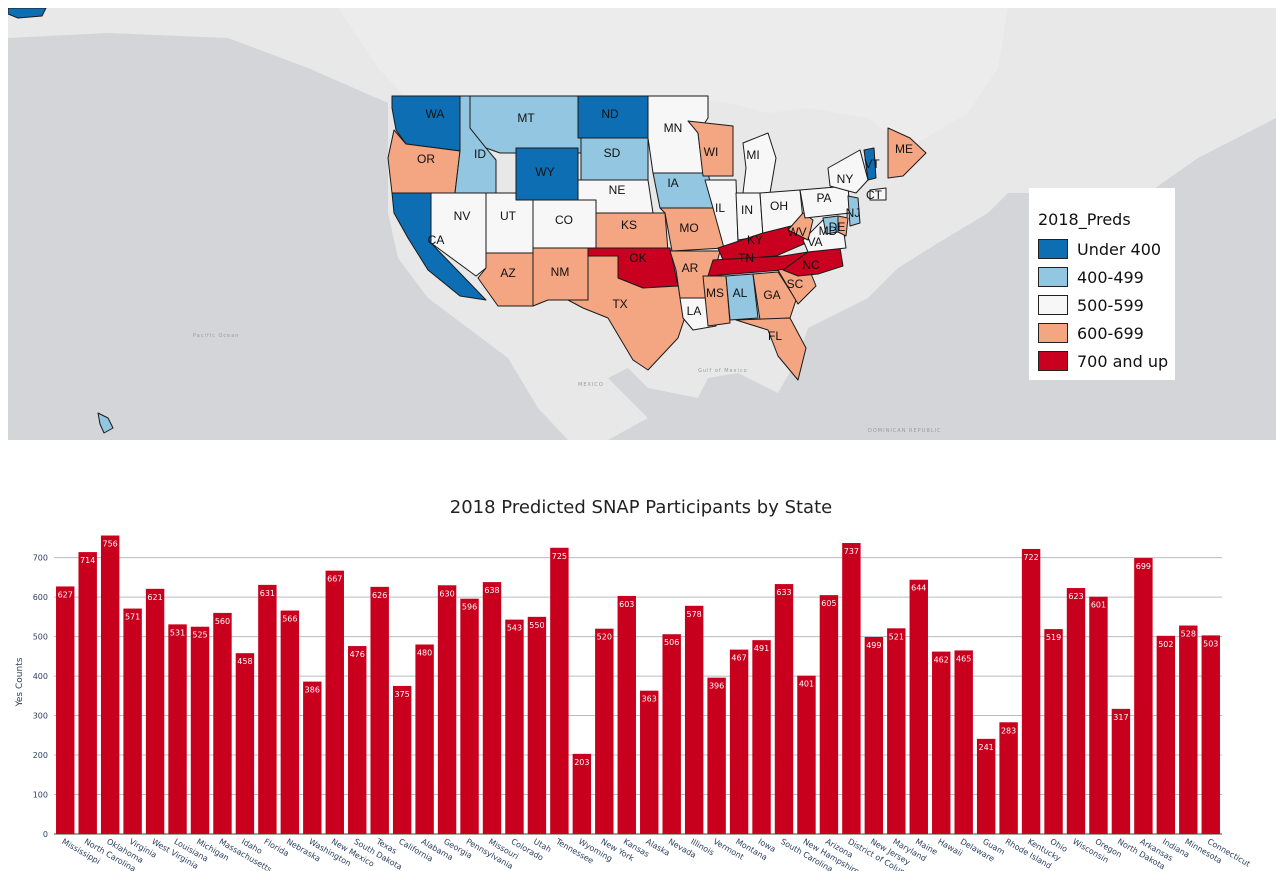  Describe the element at coordinates (878, 194) in the screenshot. I see `state-shape-ct` at that location.